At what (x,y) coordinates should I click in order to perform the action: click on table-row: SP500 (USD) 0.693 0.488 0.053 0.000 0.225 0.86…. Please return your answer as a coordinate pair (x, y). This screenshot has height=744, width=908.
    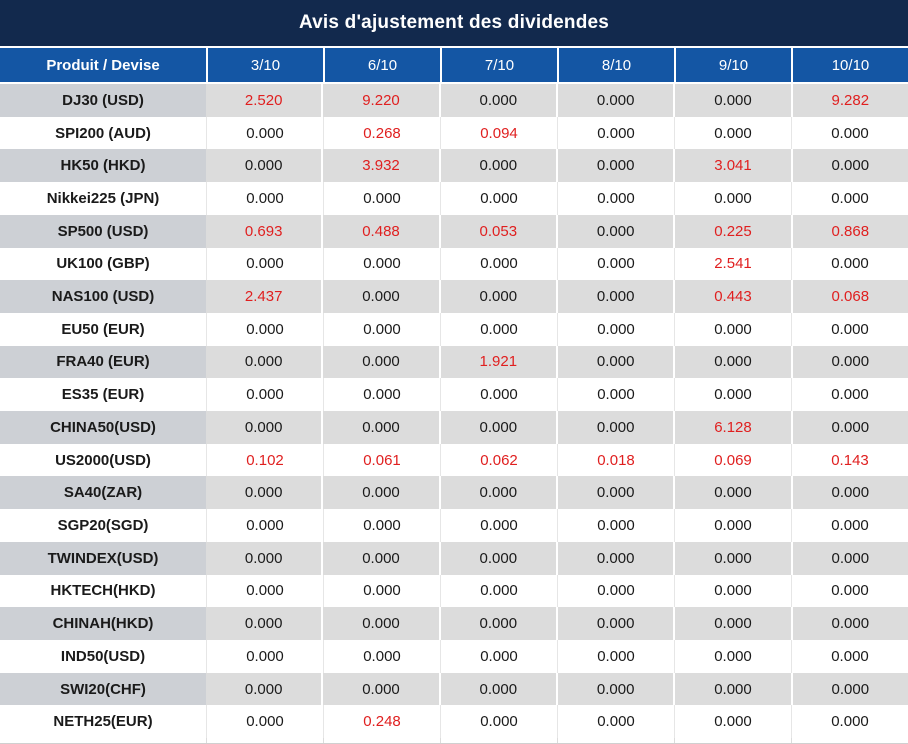
    Looking at the image, I should click on (454, 231).